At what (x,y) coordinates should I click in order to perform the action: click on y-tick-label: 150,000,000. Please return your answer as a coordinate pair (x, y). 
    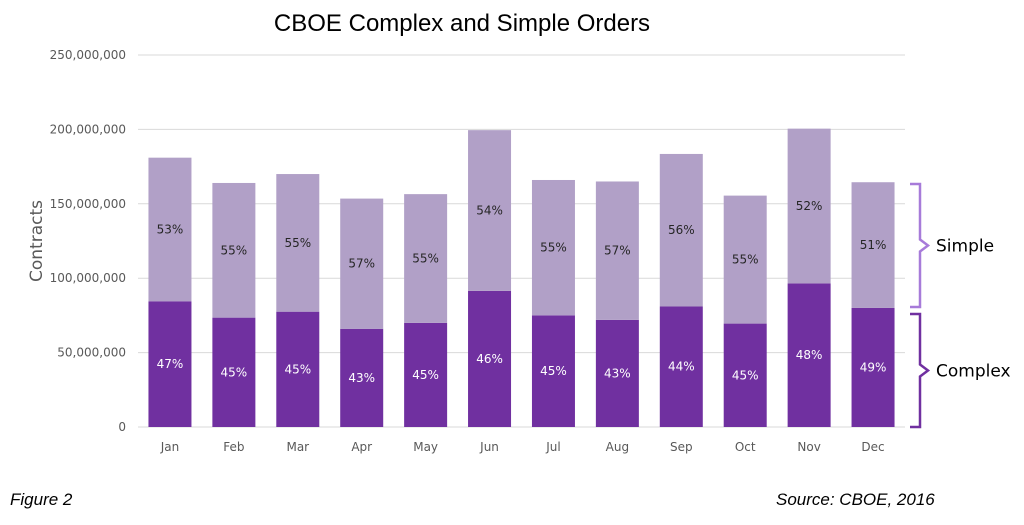
    Looking at the image, I should click on (88, 204).